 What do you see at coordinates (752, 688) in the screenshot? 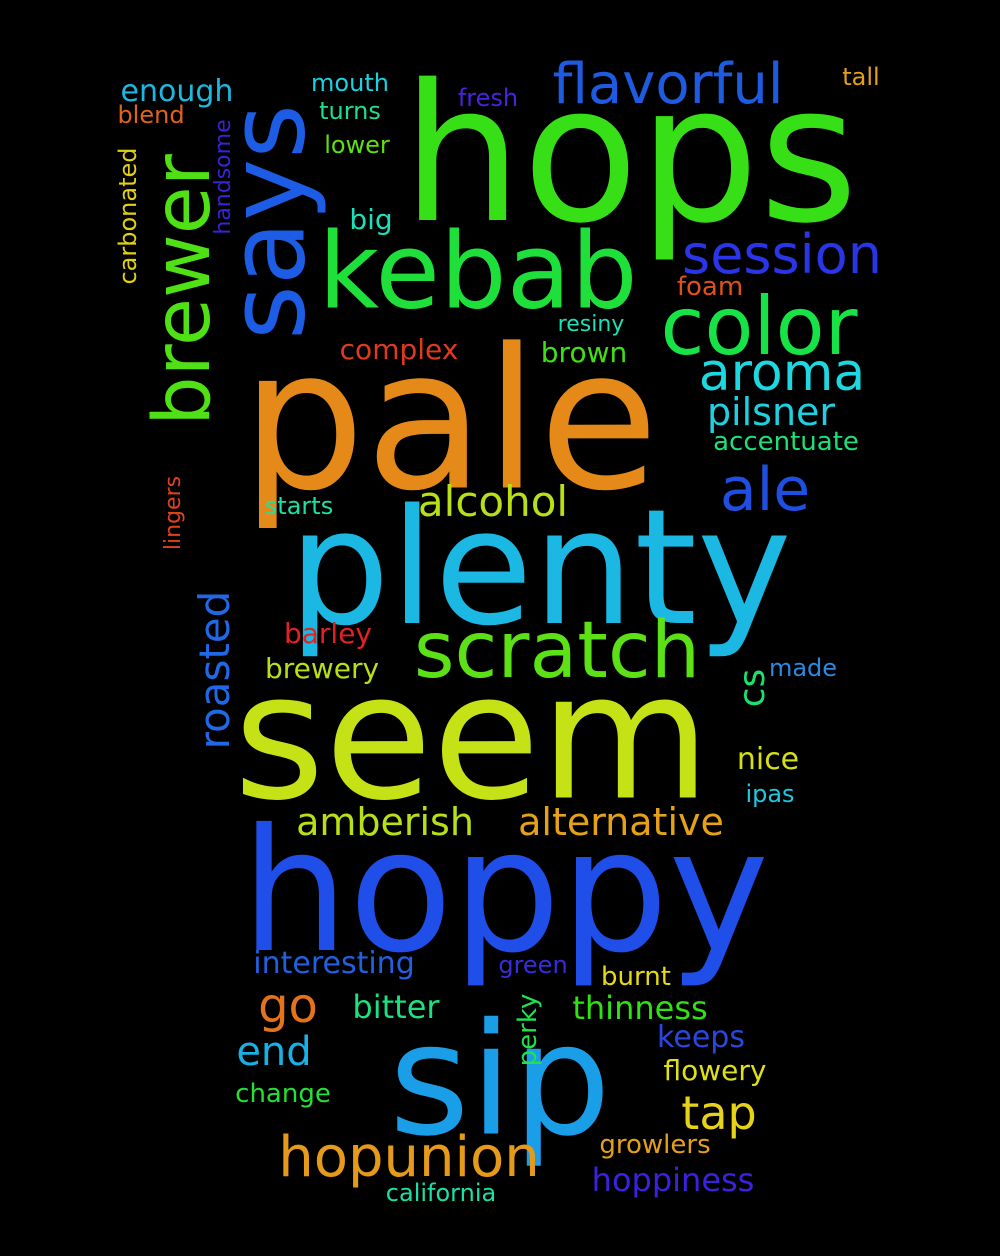
I see `word: cs` at bounding box center [752, 688].